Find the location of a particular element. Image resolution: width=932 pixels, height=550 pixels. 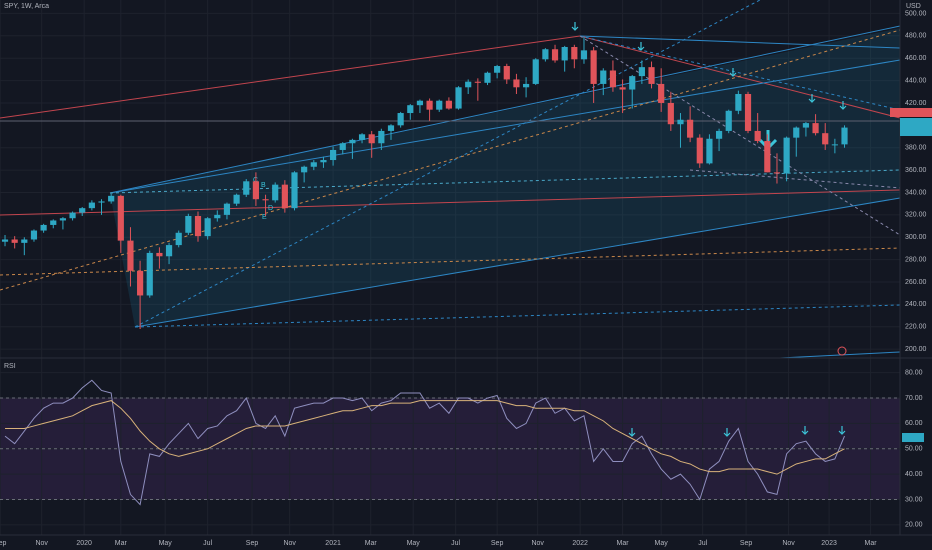

y-tick-label: 20.00 is located at coordinates (914, 525).